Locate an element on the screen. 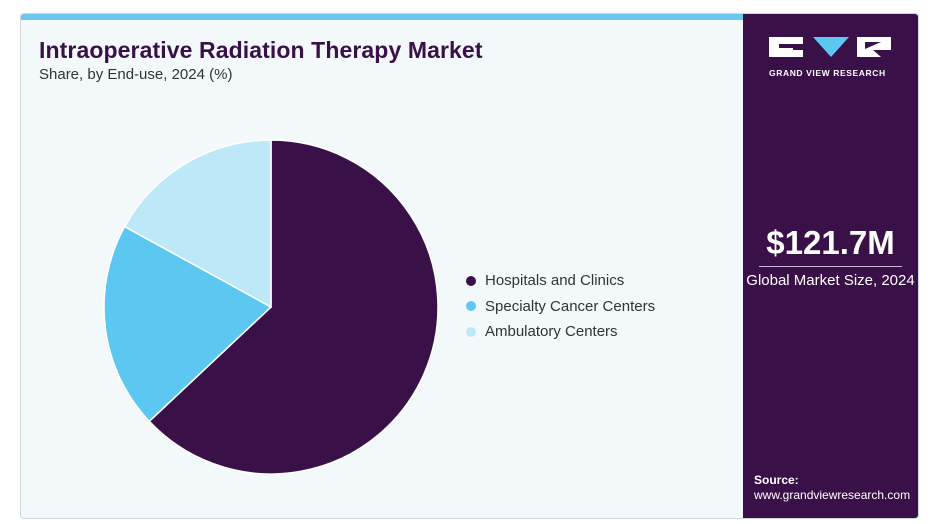 Image resolution: width=931 pixels, height=524 pixels. market-size-label: Global Market Size, 2024 is located at coordinates (830, 280).